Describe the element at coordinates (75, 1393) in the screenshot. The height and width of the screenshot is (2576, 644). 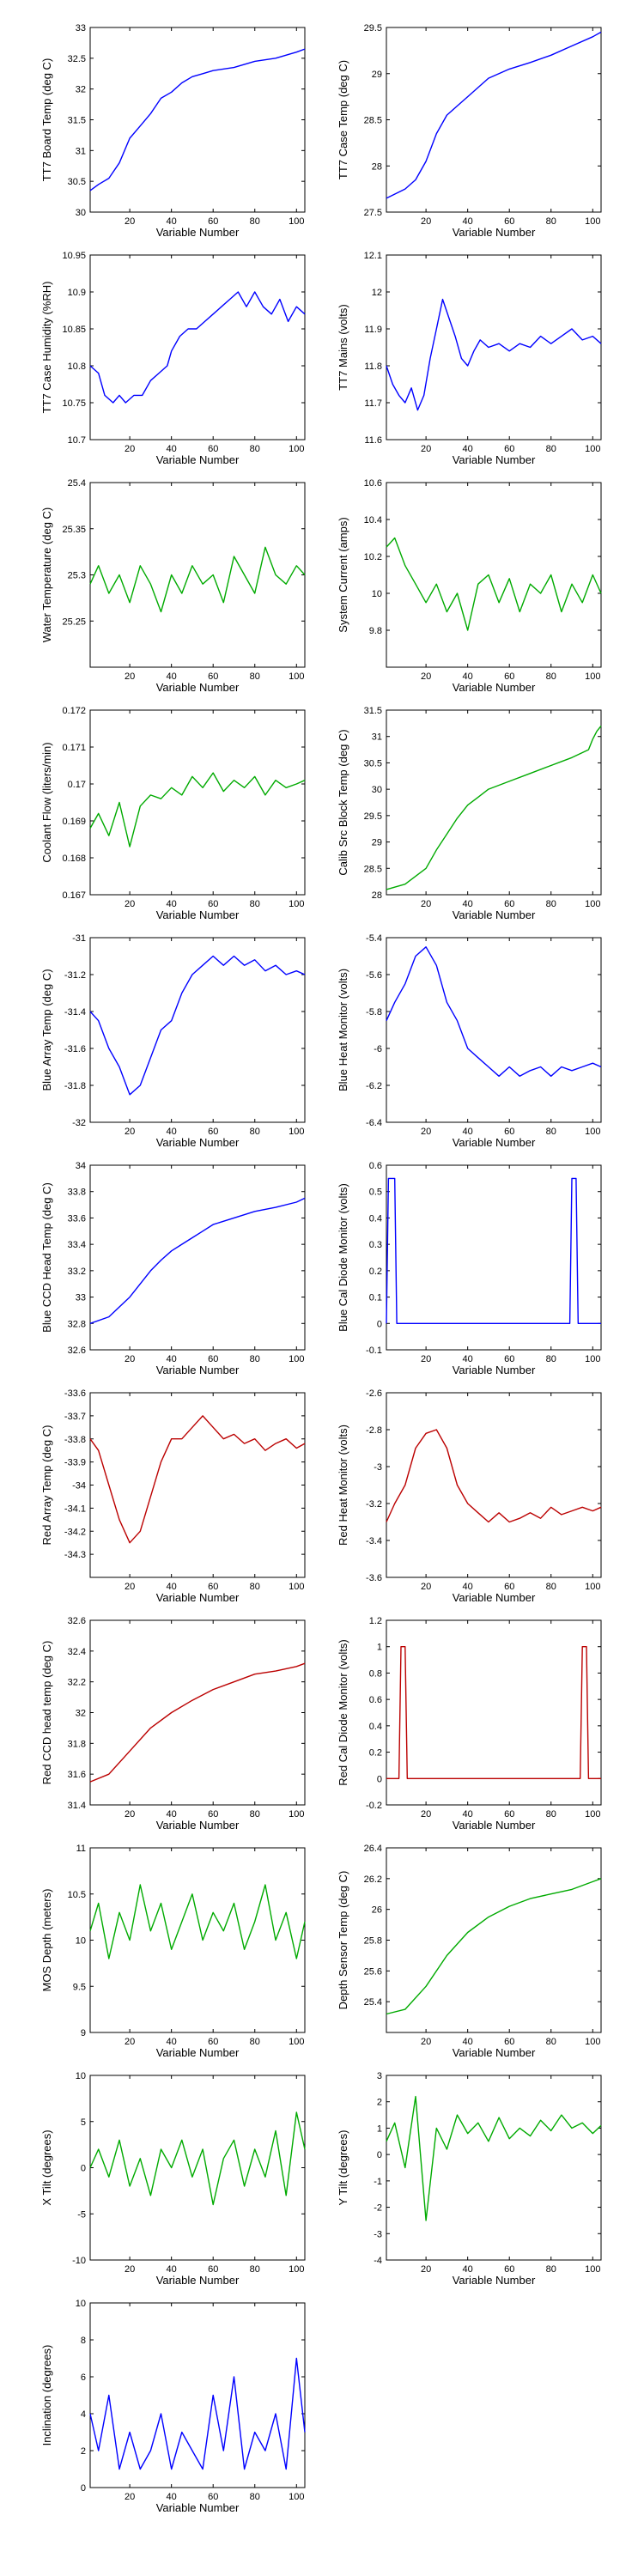
I see `y-tick-label: -33.6` at that location.